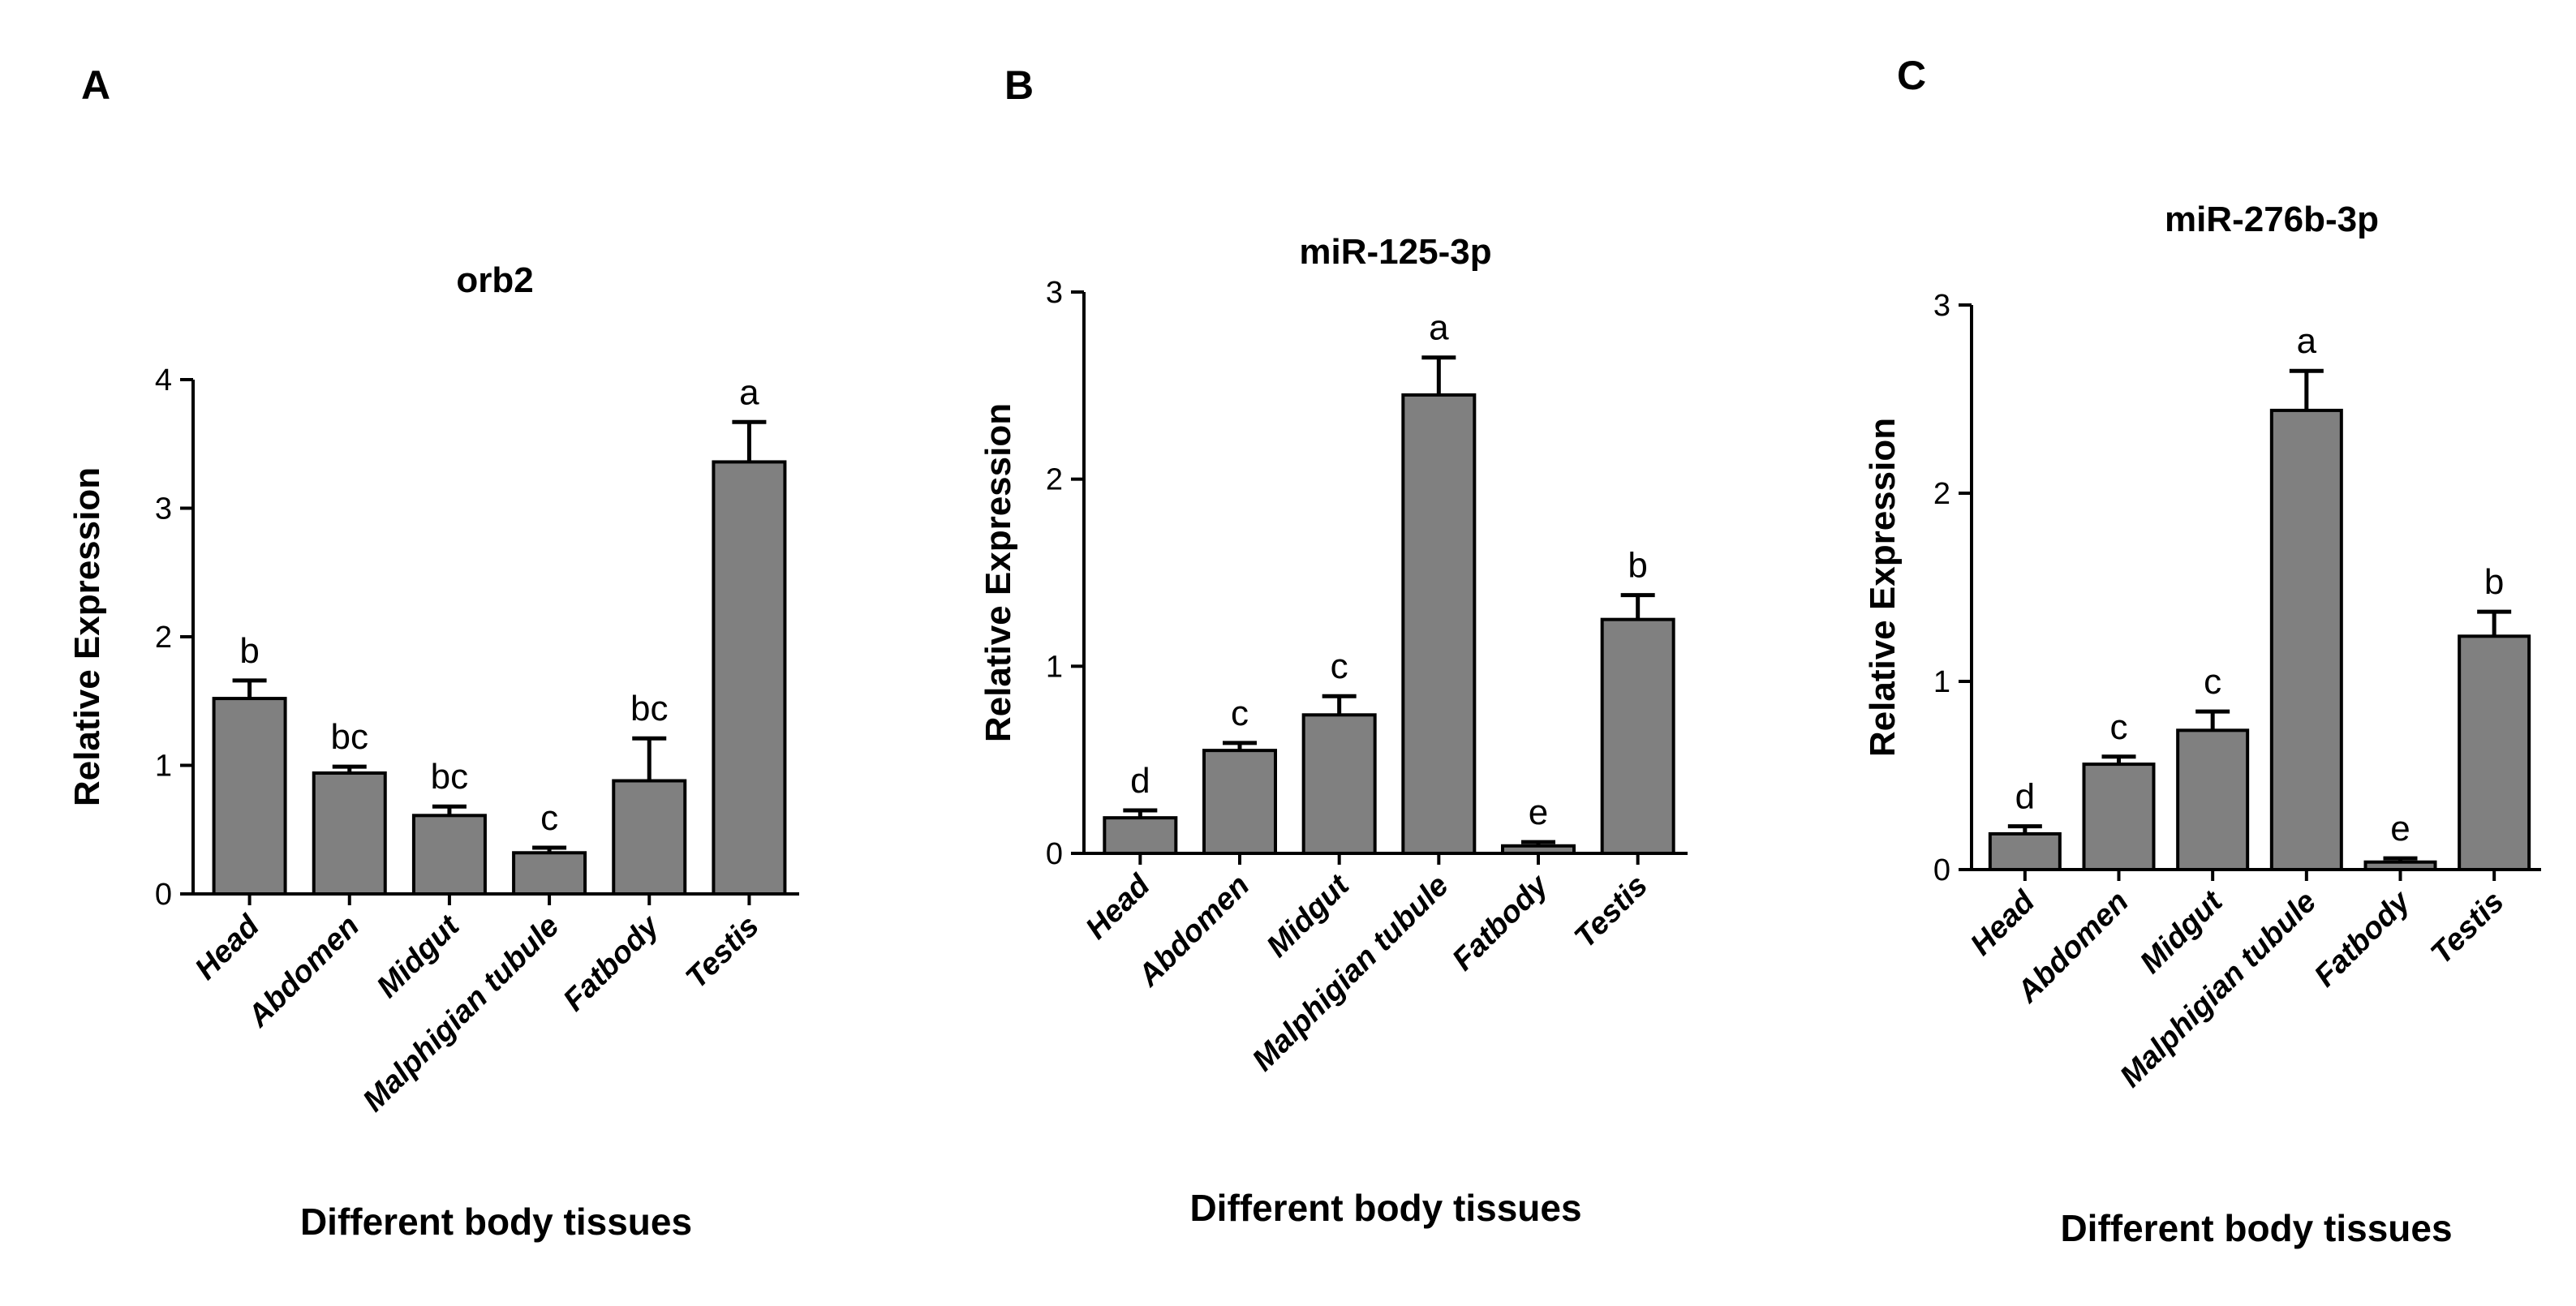 The image size is (2576, 1306). What do you see at coordinates (163, 380) in the screenshot?
I see `y-tick-label: 4` at bounding box center [163, 380].